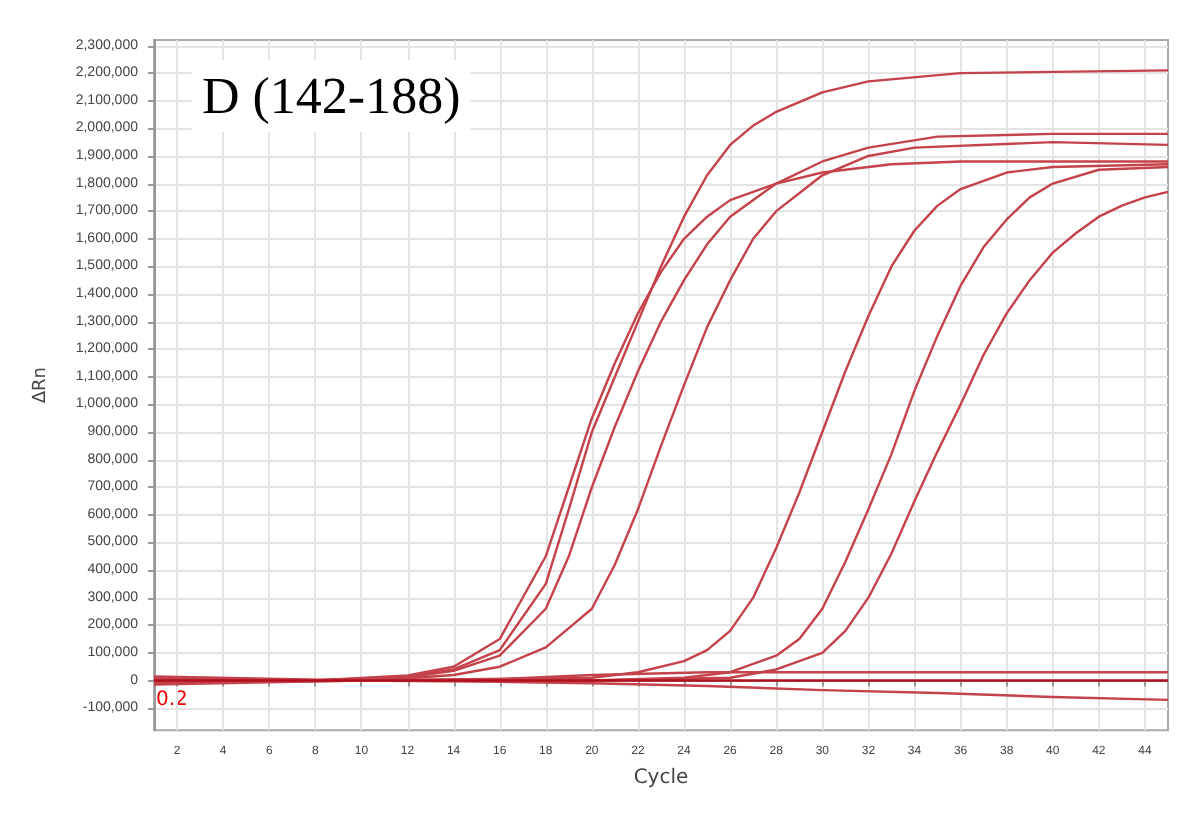 The width and height of the screenshot is (1192, 814). What do you see at coordinates (661, 778) in the screenshot?
I see `x-axis-title: Cycle` at bounding box center [661, 778].